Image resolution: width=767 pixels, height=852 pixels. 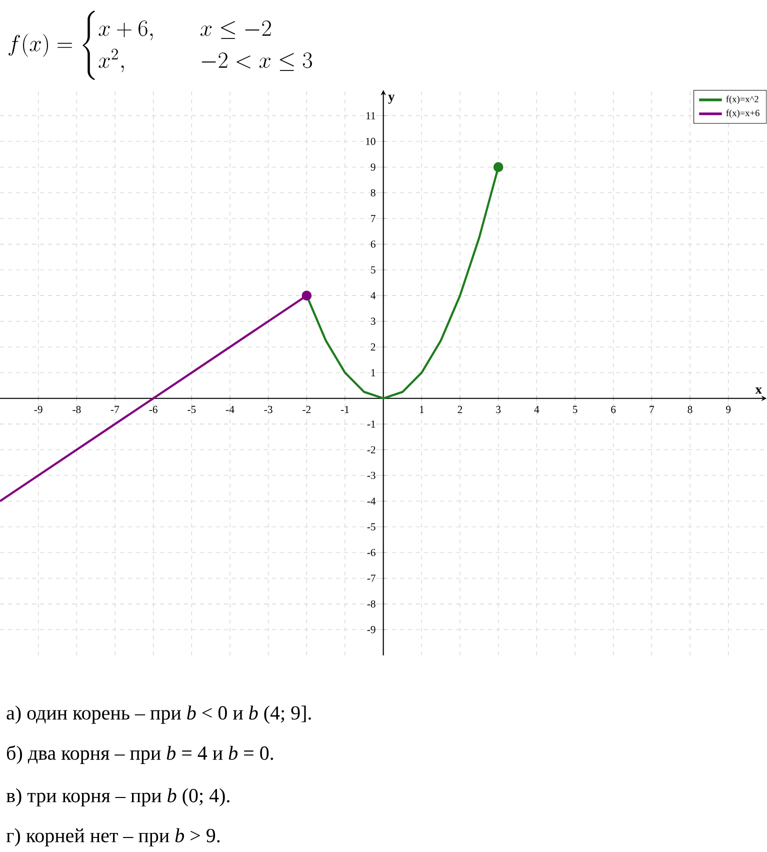 I want to click on y-tick-label: 11, so click(x=371, y=116).